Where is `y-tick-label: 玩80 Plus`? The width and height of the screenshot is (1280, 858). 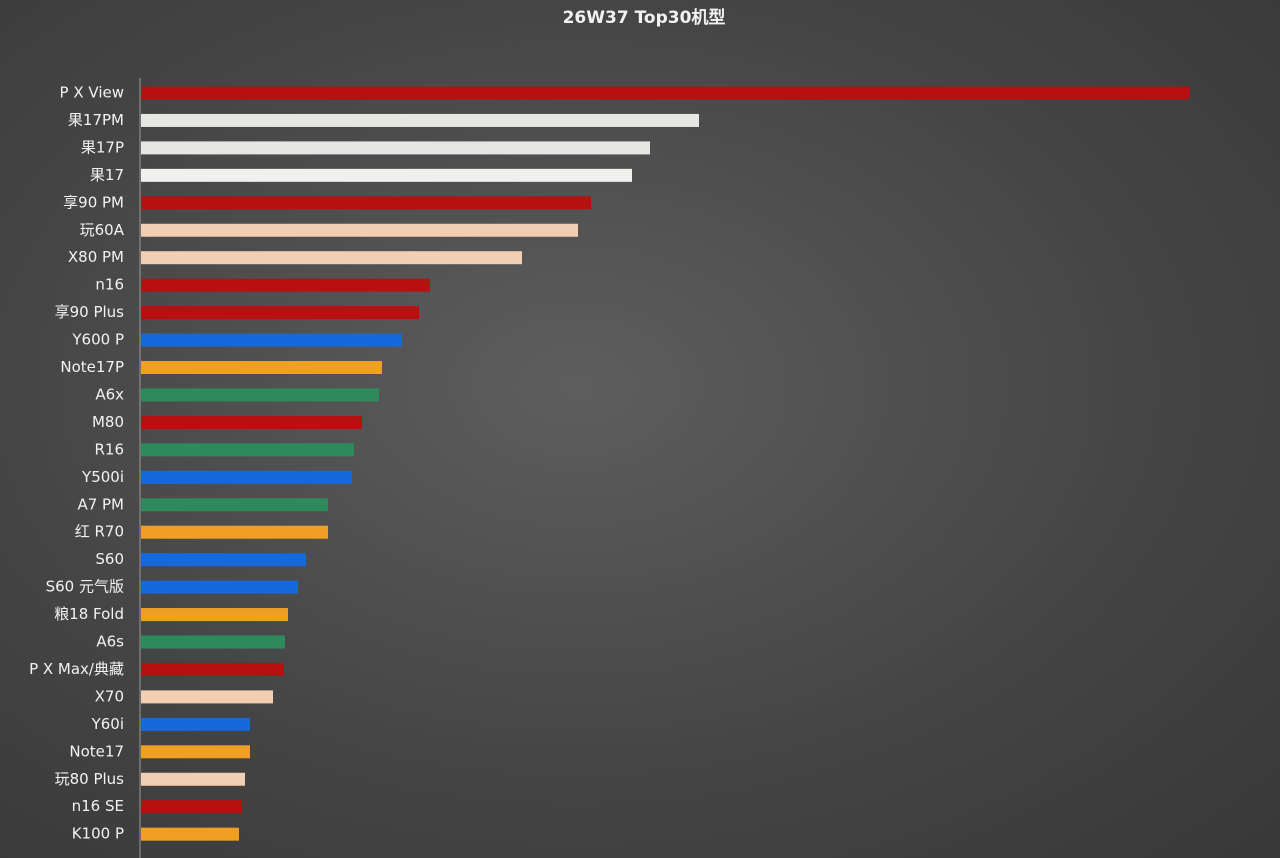
y-tick-label: 玩80 Plus is located at coordinates (90, 779).